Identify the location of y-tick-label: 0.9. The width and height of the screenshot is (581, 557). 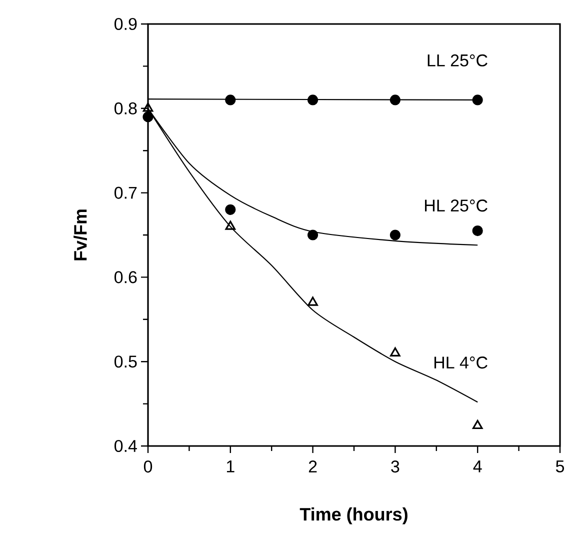
(125, 24).